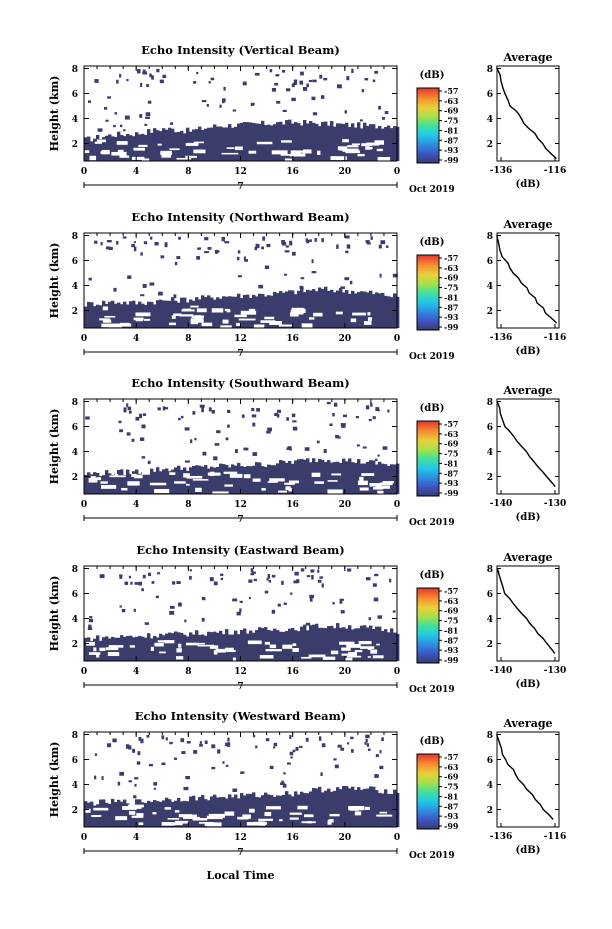 Image resolution: width=612 pixels, height=929 pixels. What do you see at coordinates (75, 237) in the screenshot?
I see `y-tick-label: 8` at bounding box center [75, 237].